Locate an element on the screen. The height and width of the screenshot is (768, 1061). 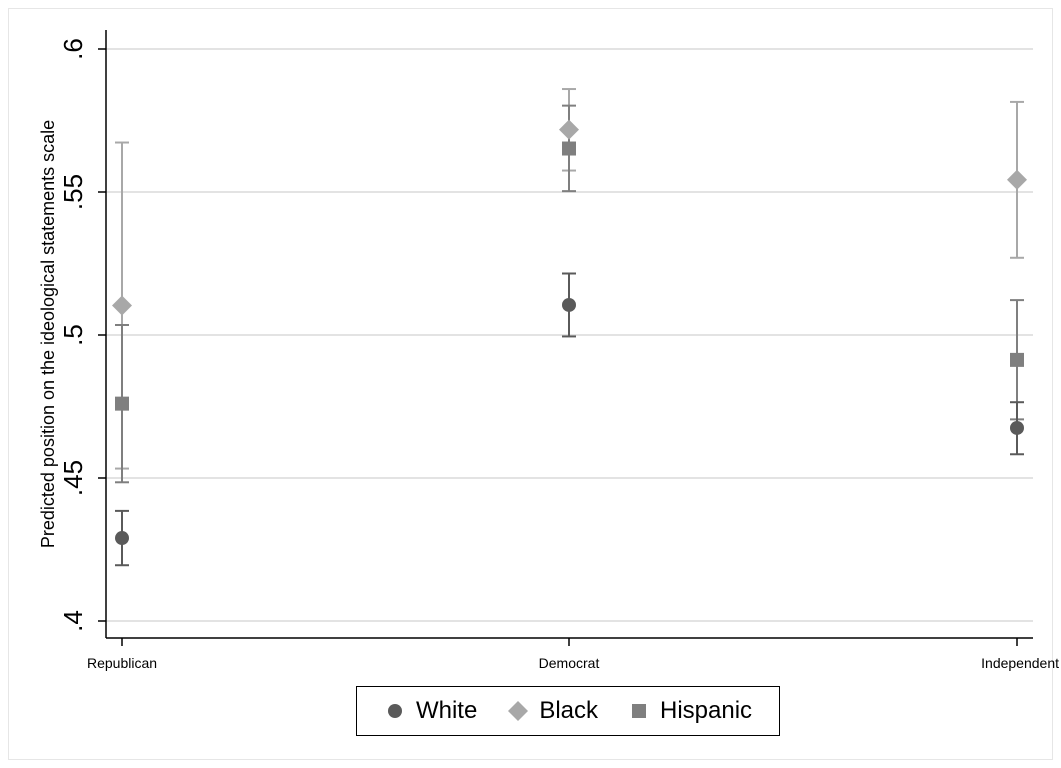
x-tick-label: Independent is located at coordinates (1020, 663).